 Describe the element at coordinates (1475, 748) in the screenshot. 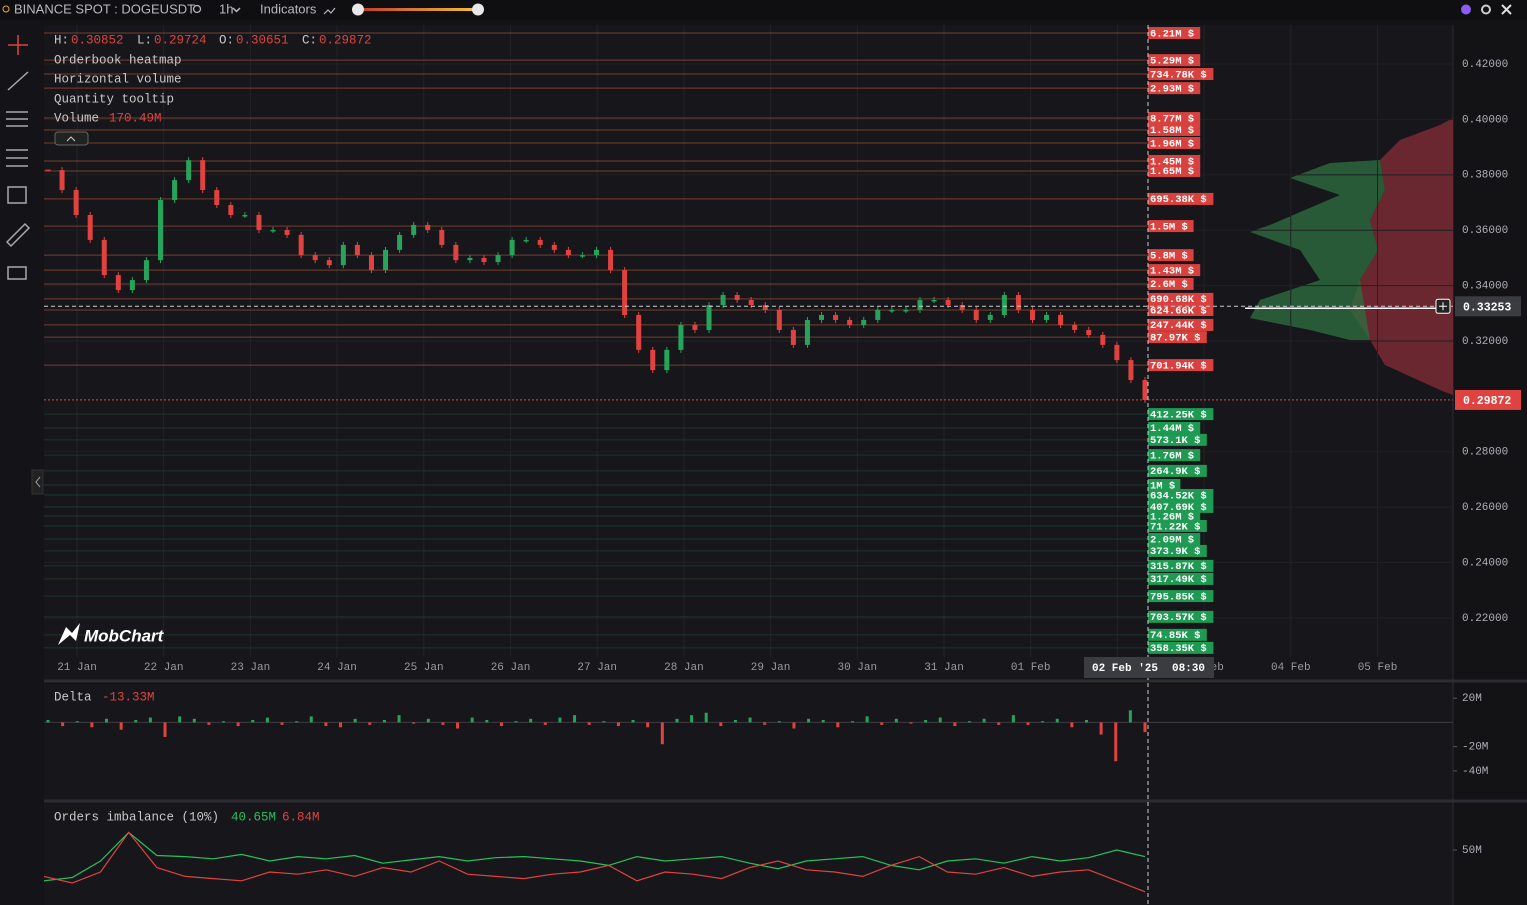

I see `y-tick-label: -20M` at that location.